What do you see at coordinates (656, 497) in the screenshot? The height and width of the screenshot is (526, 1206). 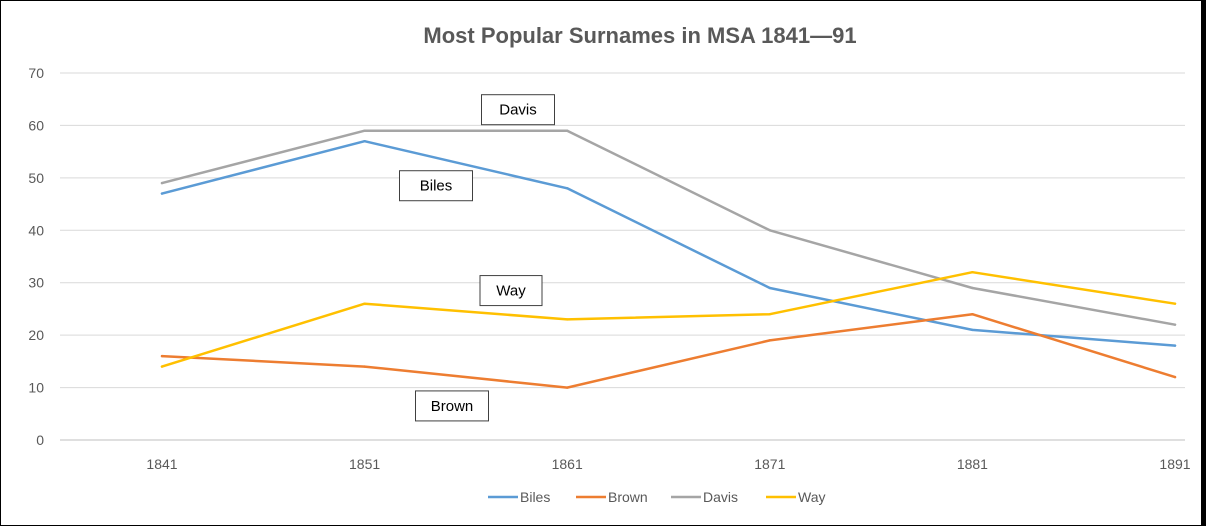 I see `legend: Biles Brown Davis Way` at bounding box center [656, 497].